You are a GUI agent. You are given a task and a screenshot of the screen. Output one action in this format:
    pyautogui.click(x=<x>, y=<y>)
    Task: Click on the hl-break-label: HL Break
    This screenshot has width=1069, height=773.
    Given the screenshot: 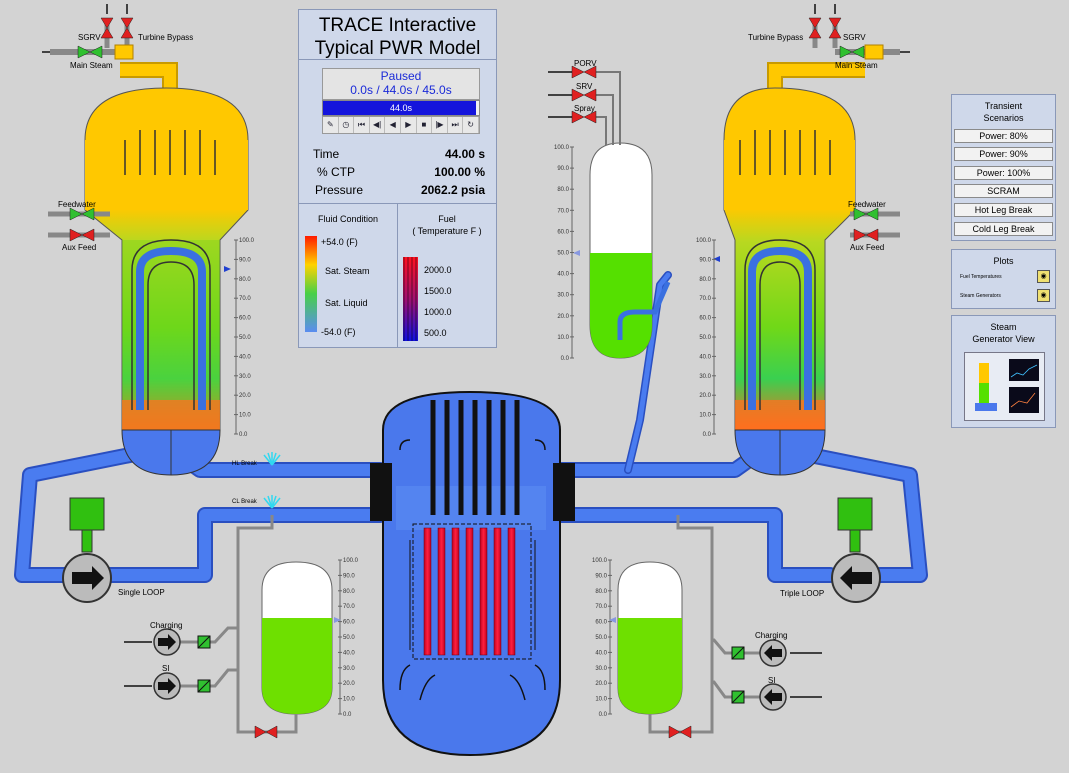 What is the action you would take?
    pyautogui.click(x=245, y=464)
    